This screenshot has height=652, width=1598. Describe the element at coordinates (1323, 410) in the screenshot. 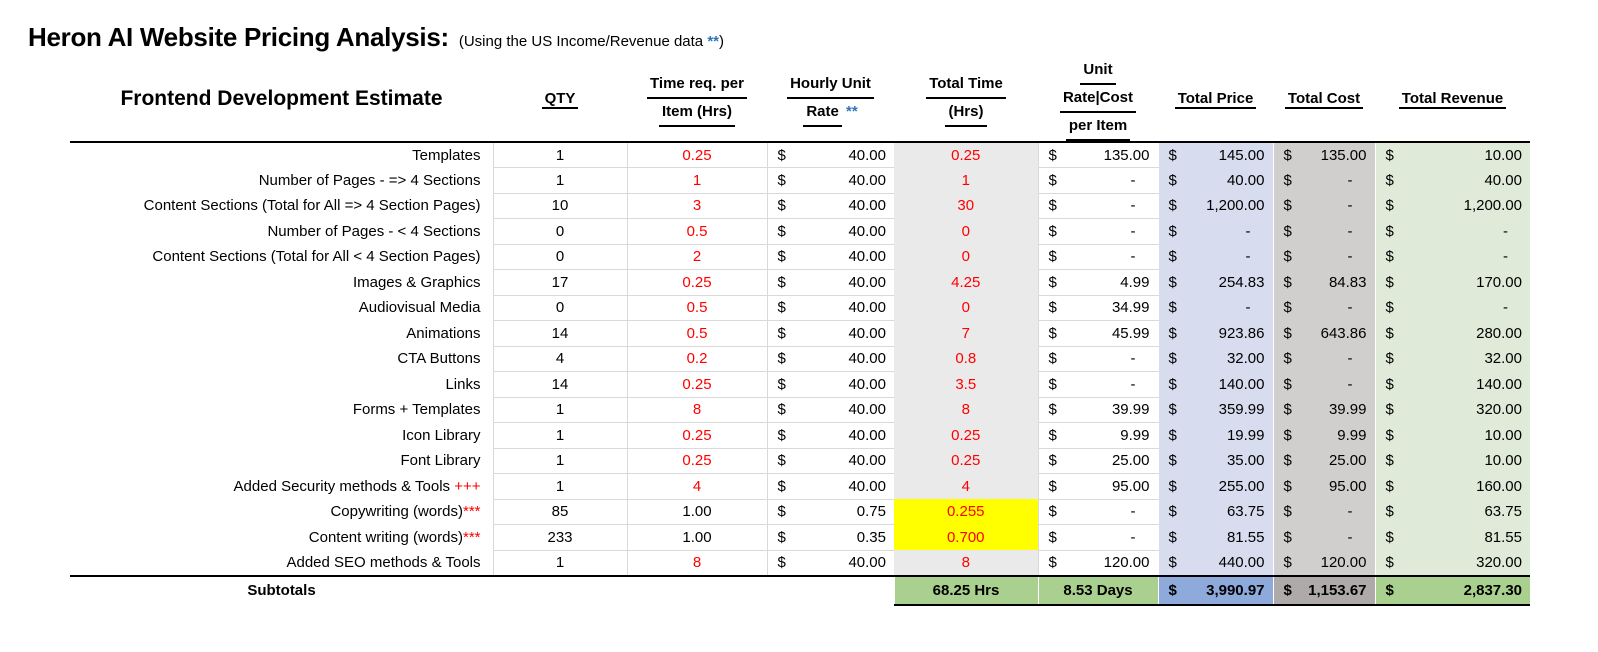

I see `total-cost-cell: $39.99` at that location.